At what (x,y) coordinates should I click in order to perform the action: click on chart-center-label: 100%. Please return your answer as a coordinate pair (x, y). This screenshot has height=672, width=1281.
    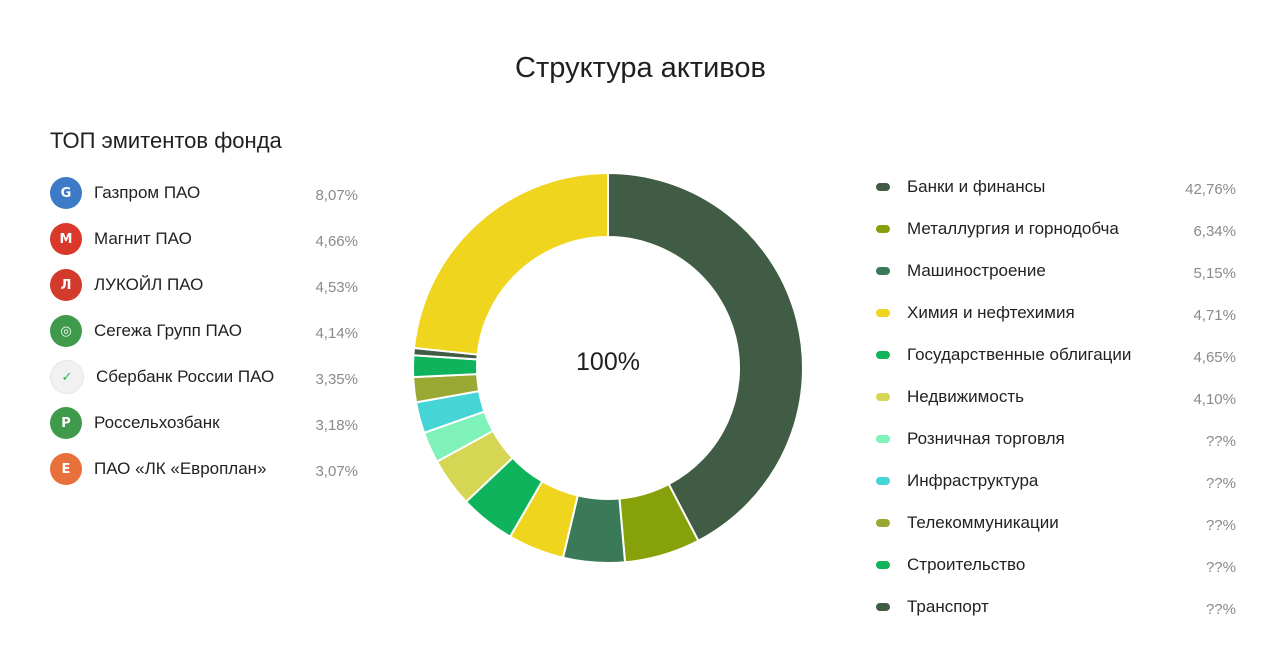
    Looking at the image, I should click on (608, 362).